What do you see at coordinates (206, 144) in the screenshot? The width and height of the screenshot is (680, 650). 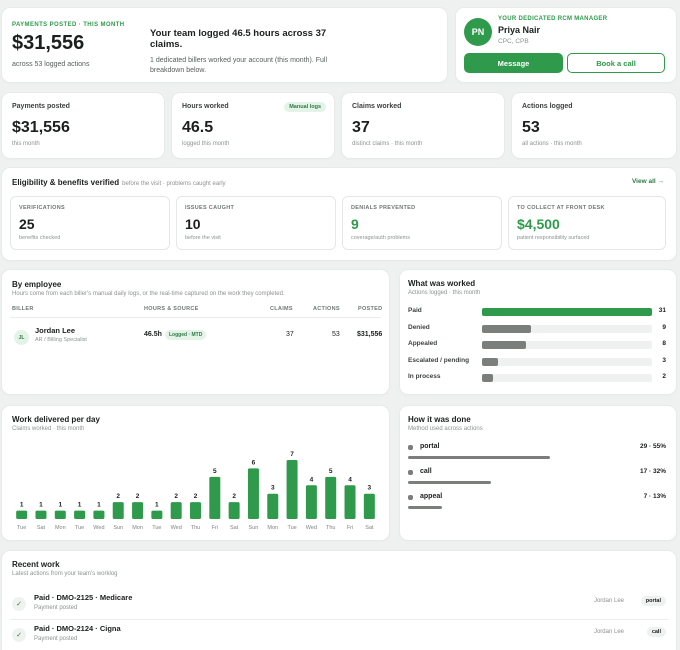 I see `stat-note: logged this month` at bounding box center [206, 144].